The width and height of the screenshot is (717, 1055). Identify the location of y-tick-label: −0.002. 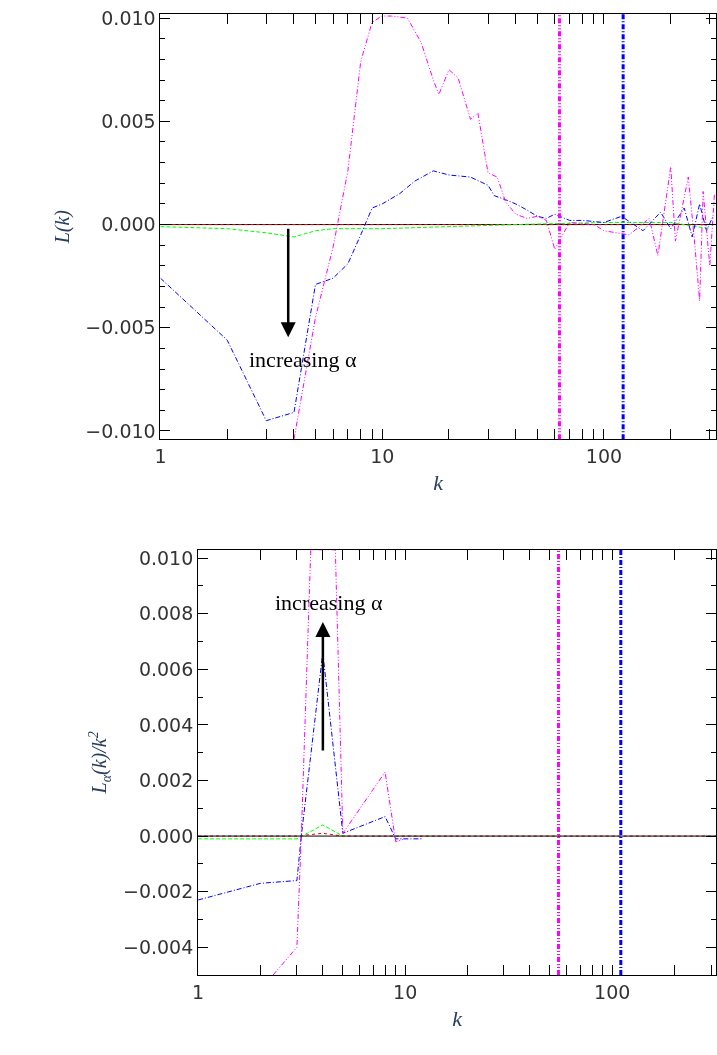
(158, 891).